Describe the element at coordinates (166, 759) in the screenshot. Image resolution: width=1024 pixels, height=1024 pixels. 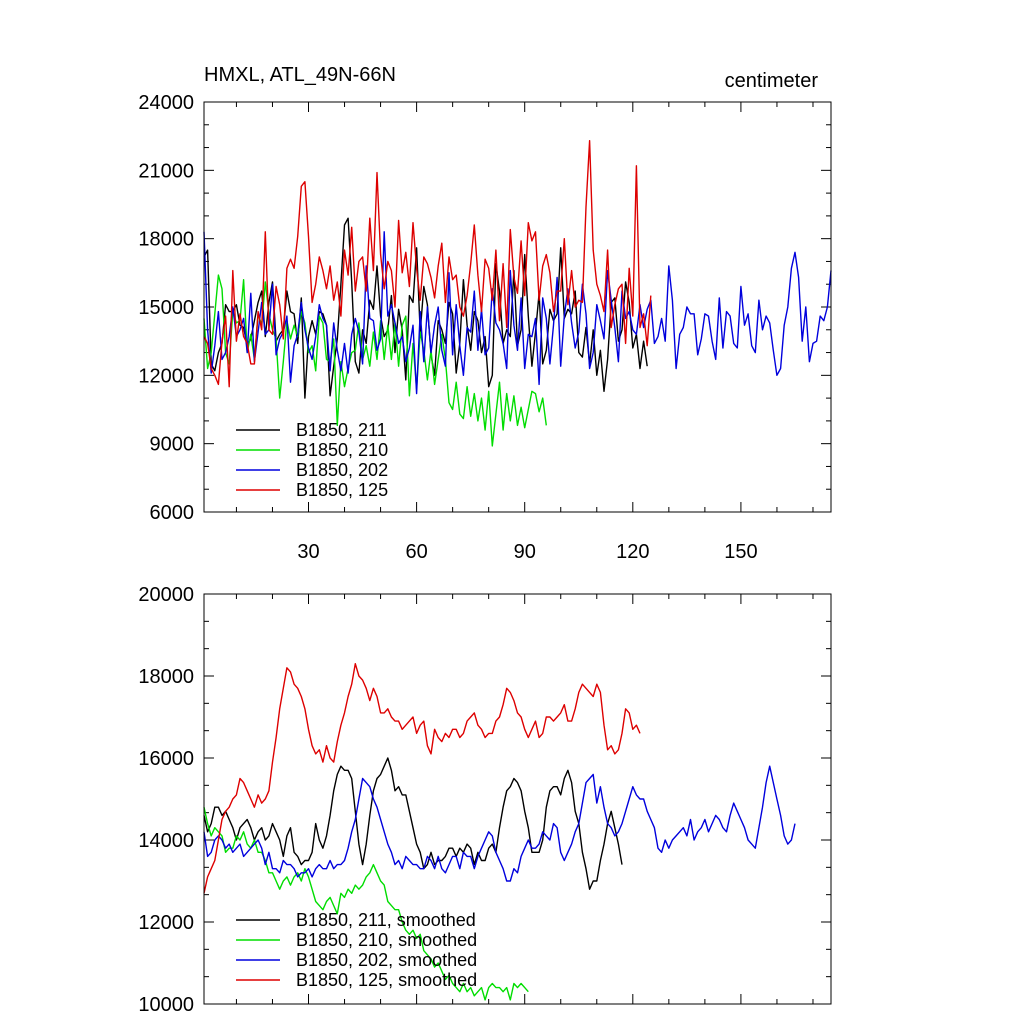
I see `bottom-ytick-label: 16000` at that location.